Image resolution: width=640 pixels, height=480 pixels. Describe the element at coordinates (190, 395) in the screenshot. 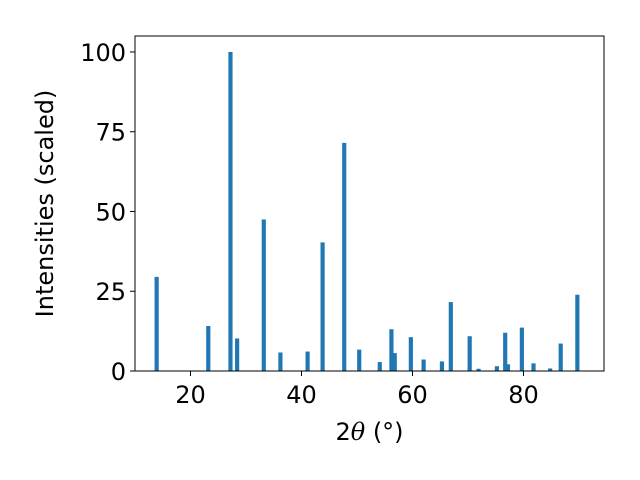

I see `x-tick-label: 20` at that location.